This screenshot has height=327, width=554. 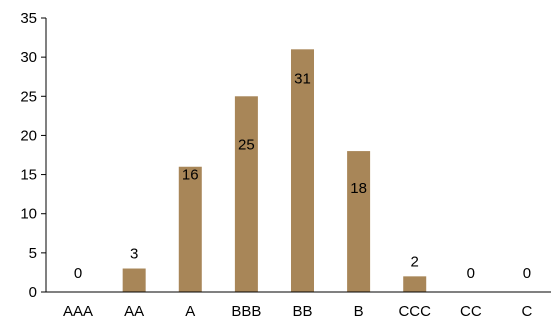 I want to click on category-label: CCC, so click(x=414, y=311).